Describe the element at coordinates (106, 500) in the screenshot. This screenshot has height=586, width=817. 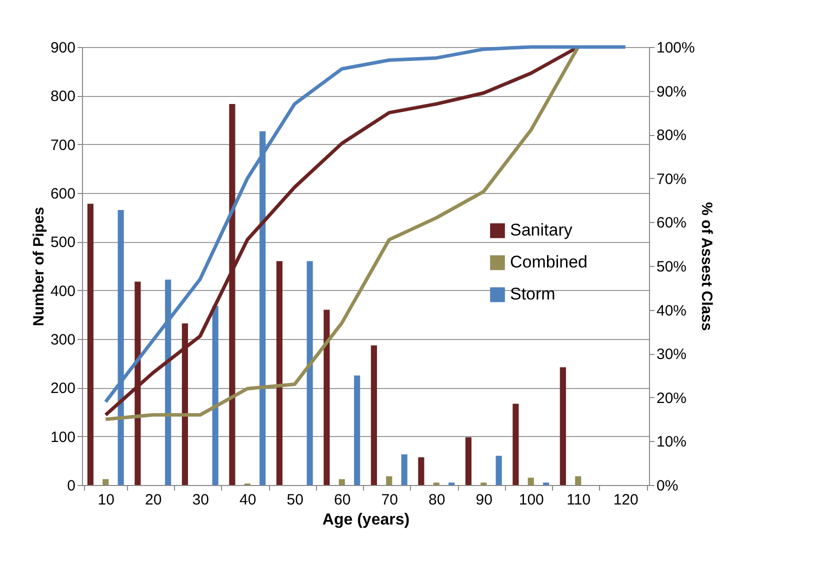
I see `x-tick-label: 10` at that location.